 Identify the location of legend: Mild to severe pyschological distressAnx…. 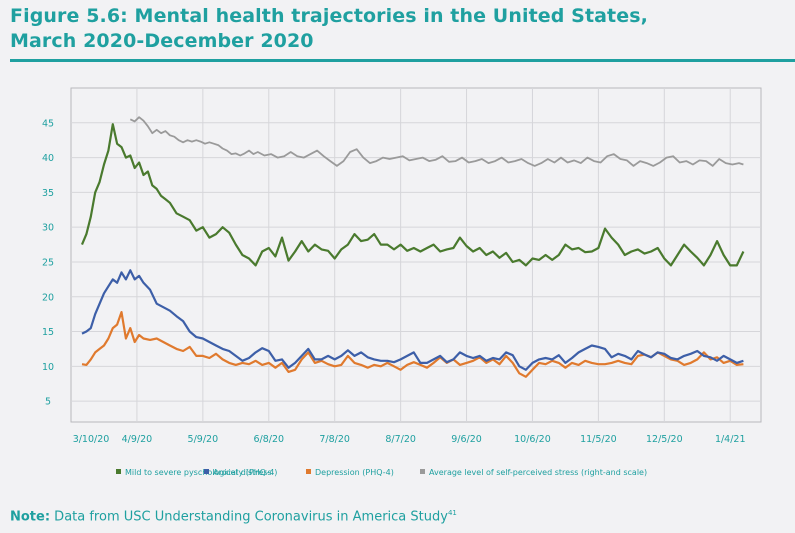
(381, 472).